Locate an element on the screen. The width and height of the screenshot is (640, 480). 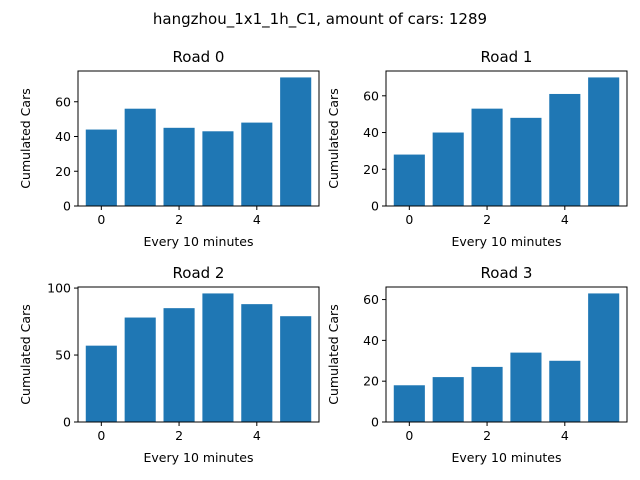
subplot-title: Road 2 is located at coordinates (199, 273).